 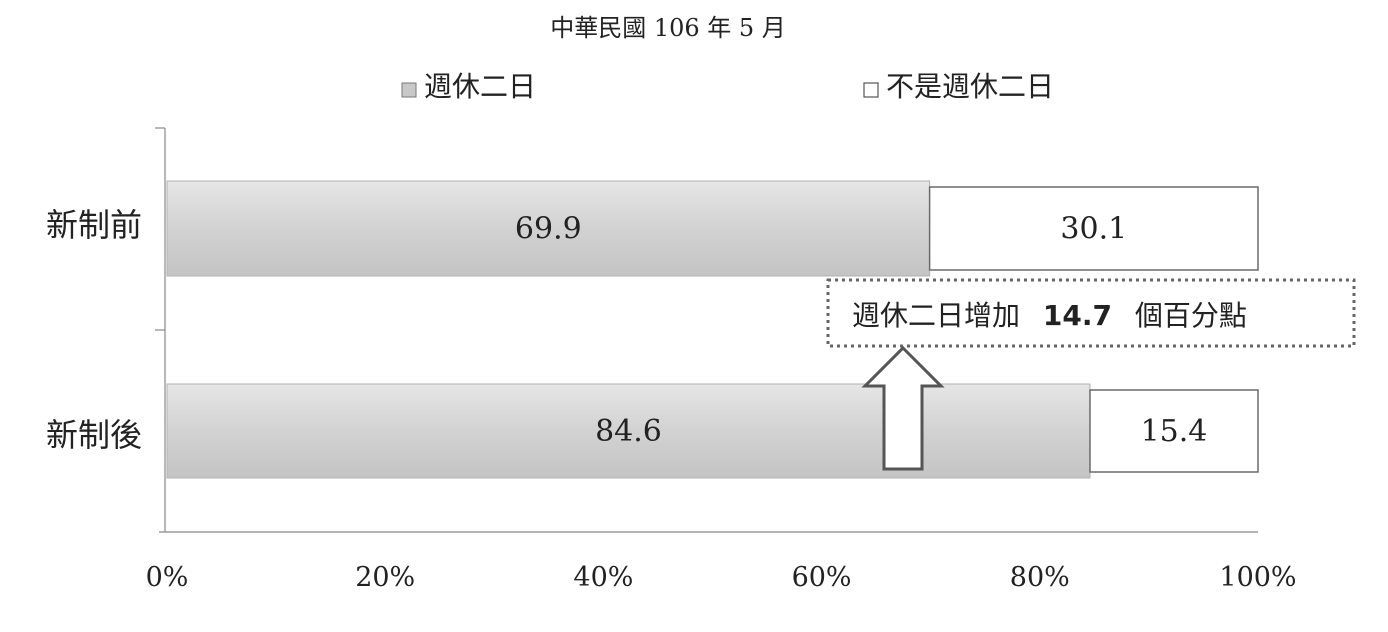 What do you see at coordinates (603, 577) in the screenshot?
I see `x-tick-label: 40%` at bounding box center [603, 577].